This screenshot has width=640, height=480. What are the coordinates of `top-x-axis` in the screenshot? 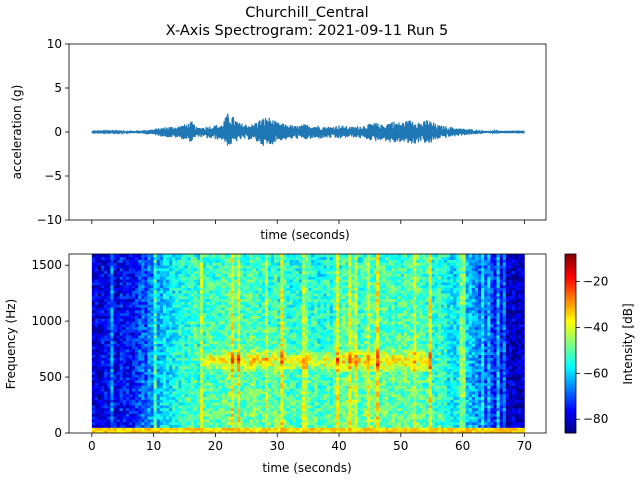 It's located at (308, 222).